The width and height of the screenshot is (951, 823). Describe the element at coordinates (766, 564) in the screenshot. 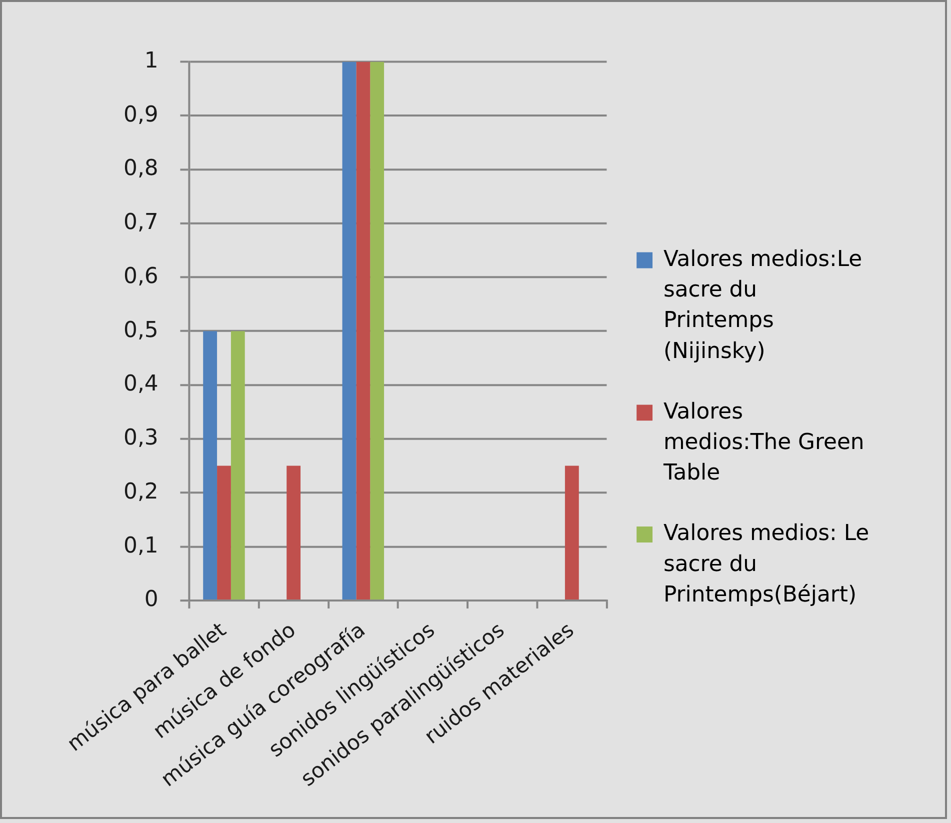

I see `legend-label: Valores medios: Le sacre du Printemps(Béjart)` at that location.